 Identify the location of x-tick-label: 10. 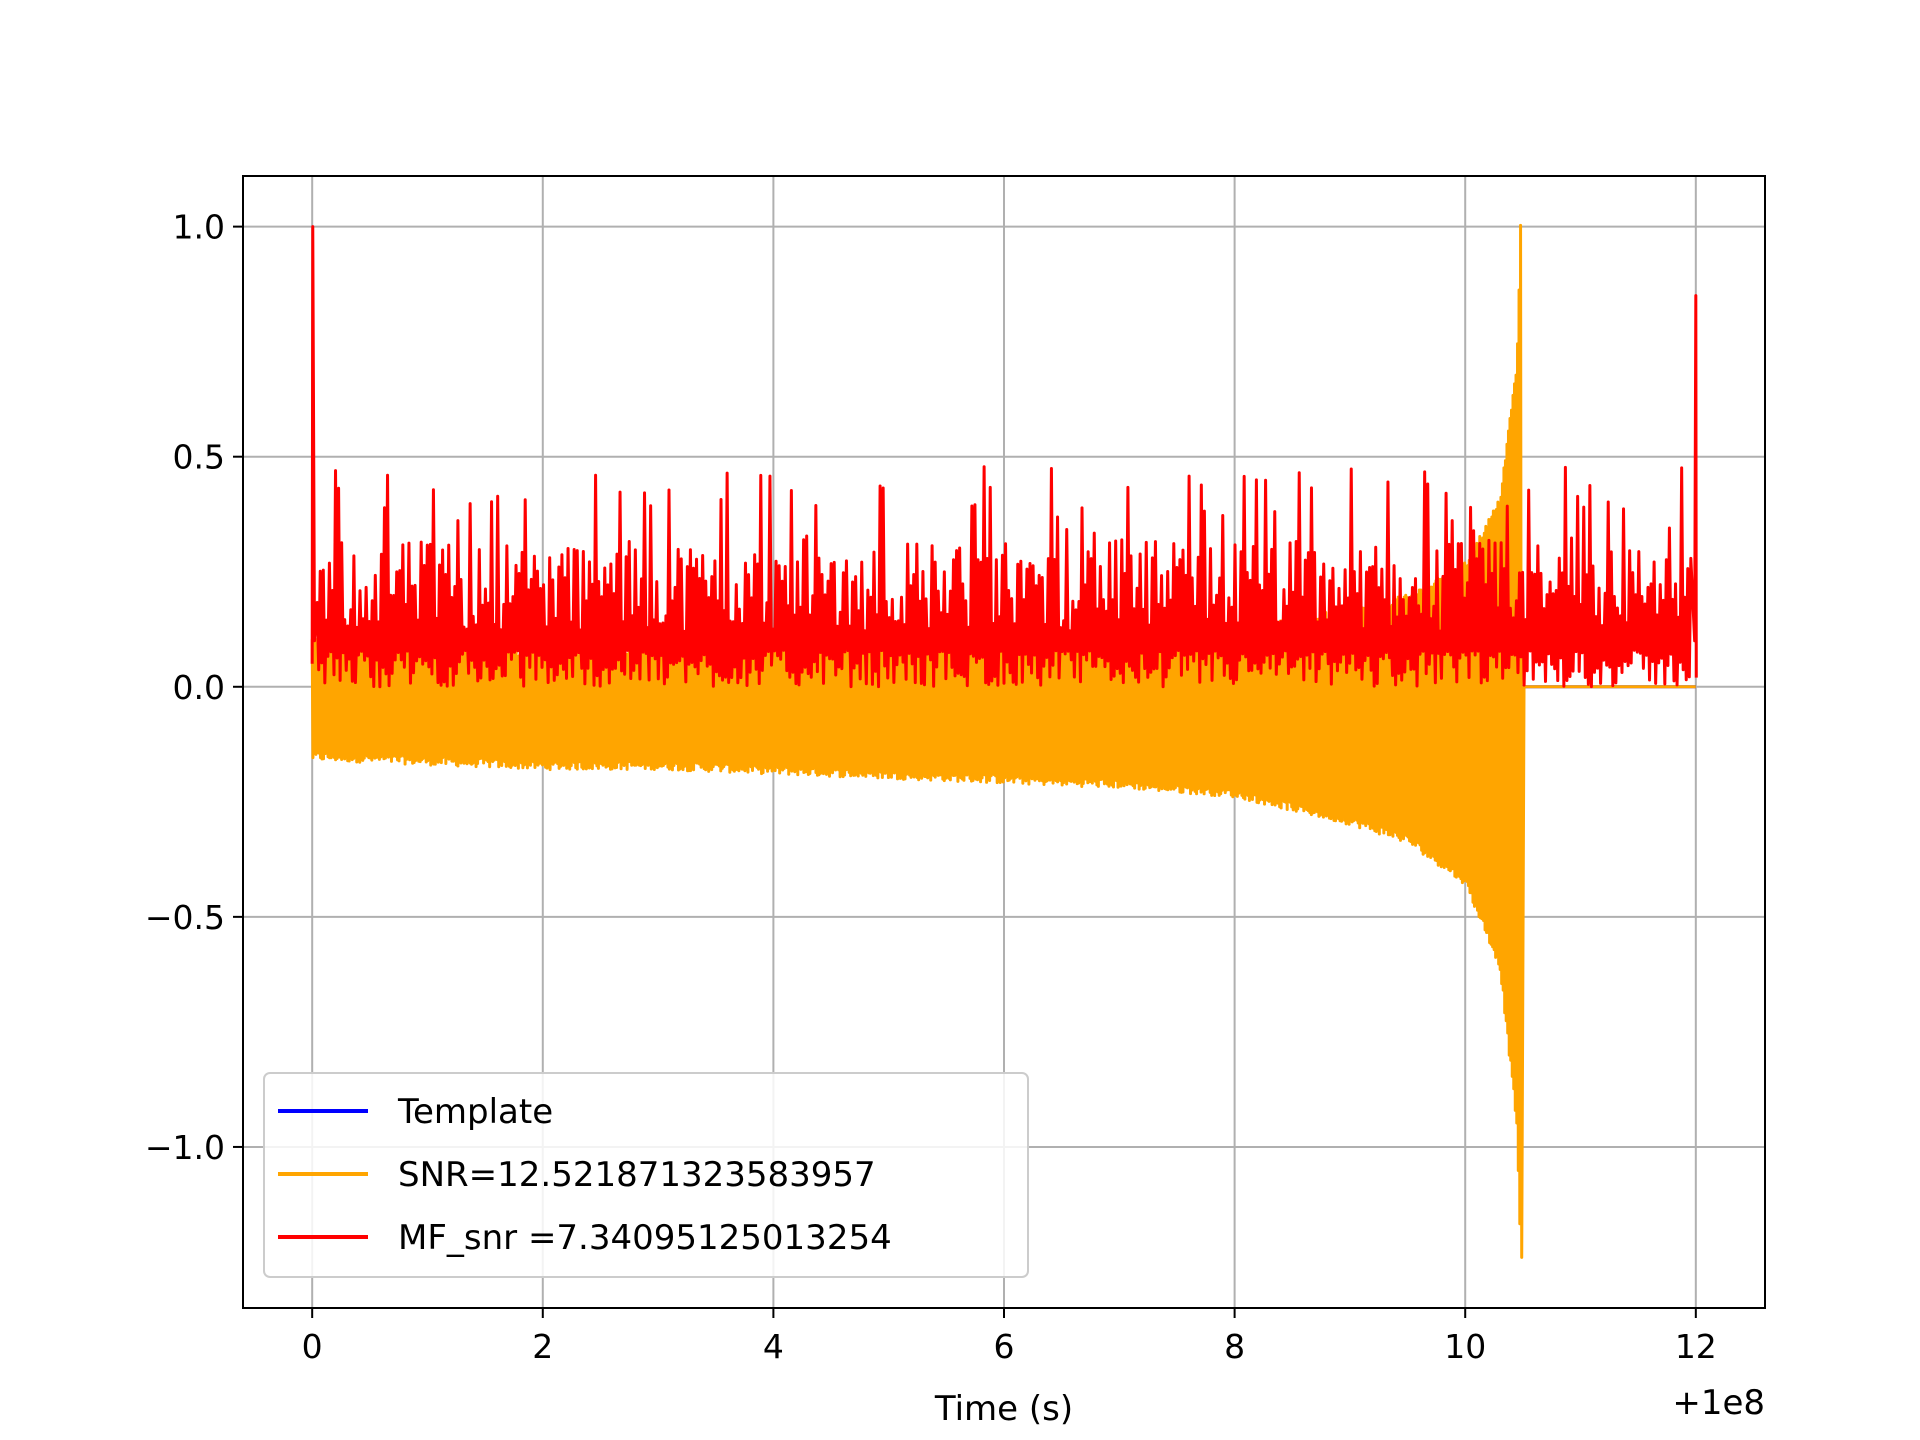
(1465, 1346).